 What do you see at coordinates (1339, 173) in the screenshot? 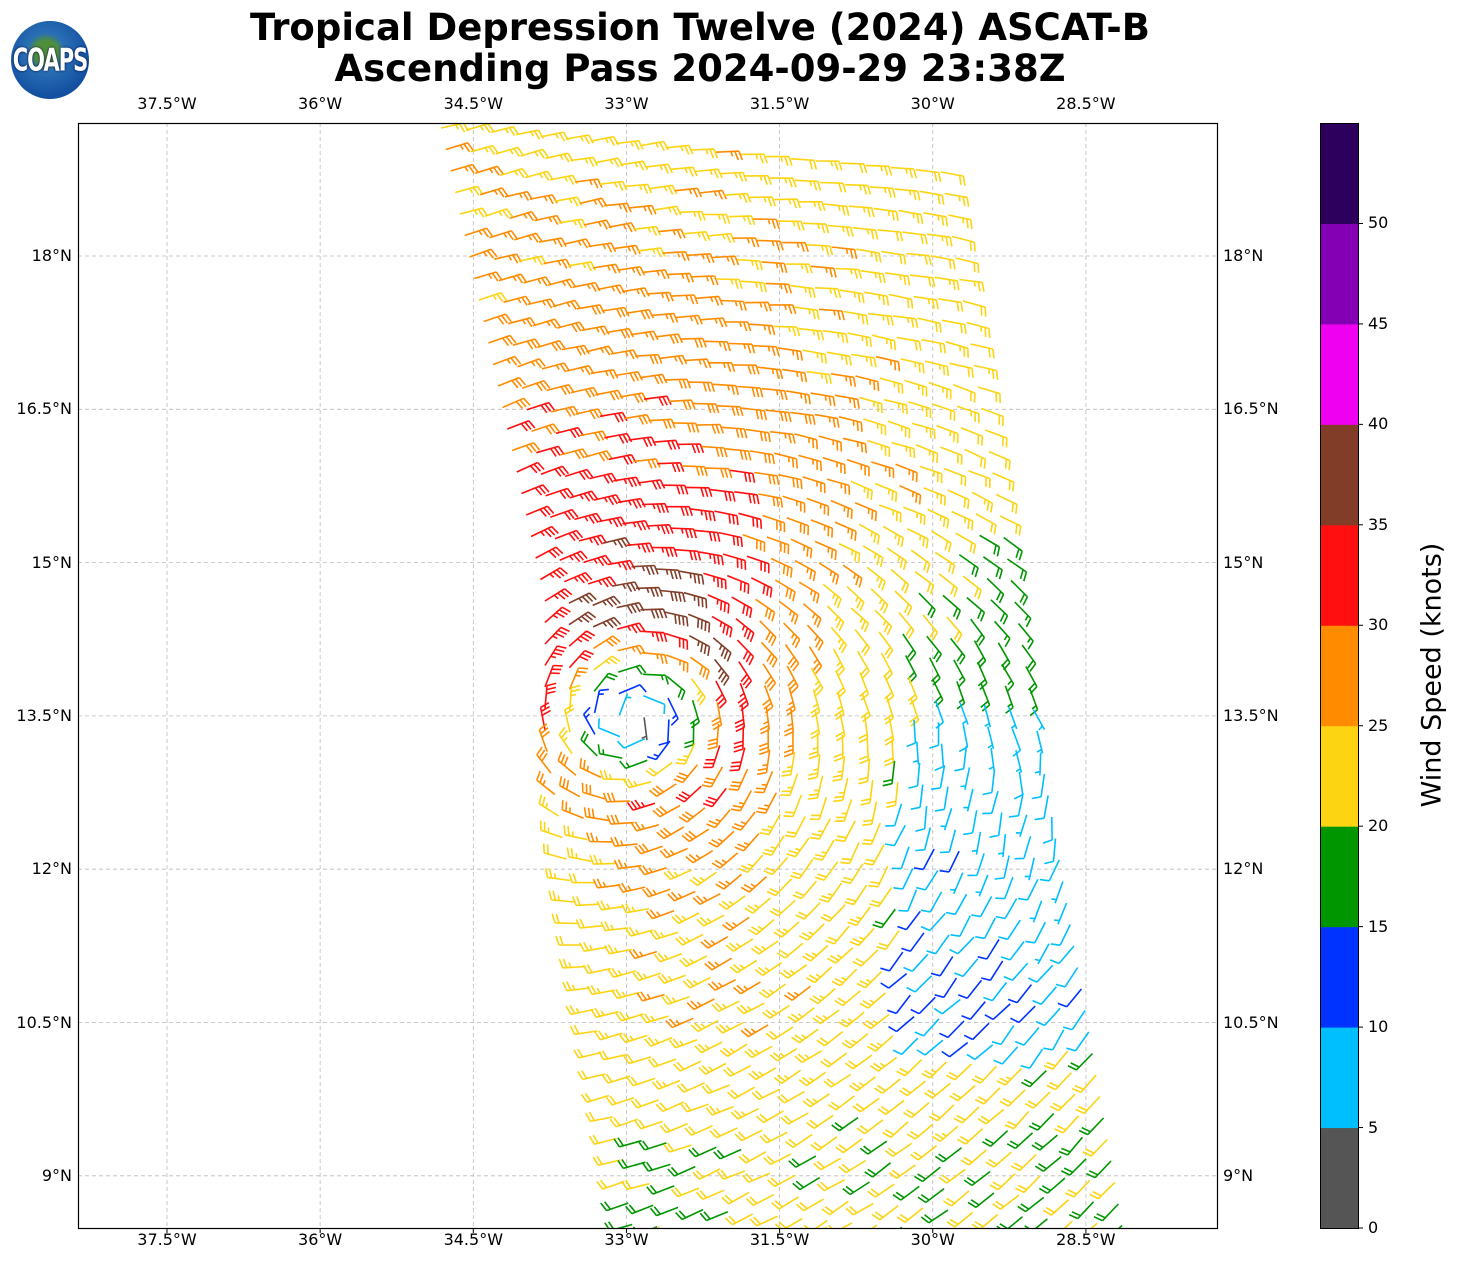
I see `colorbar-bin` at bounding box center [1339, 173].